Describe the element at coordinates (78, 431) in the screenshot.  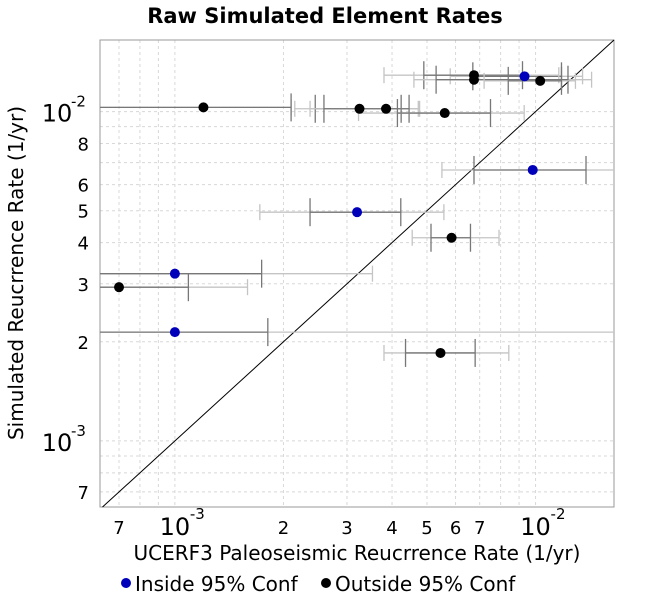
I see `y-tick-exponent: -3` at that location.